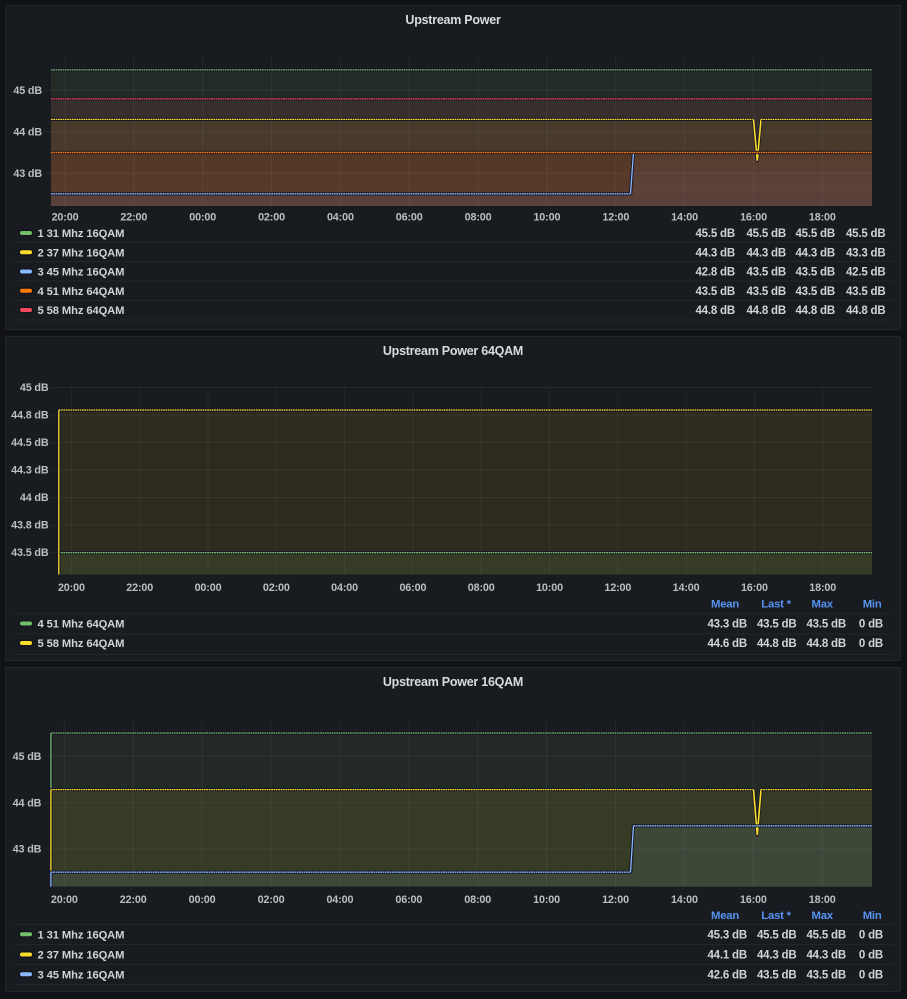 The width and height of the screenshot is (907, 999). Describe the element at coordinates (276, 588) in the screenshot. I see `svg-text: 02:00` at that location.